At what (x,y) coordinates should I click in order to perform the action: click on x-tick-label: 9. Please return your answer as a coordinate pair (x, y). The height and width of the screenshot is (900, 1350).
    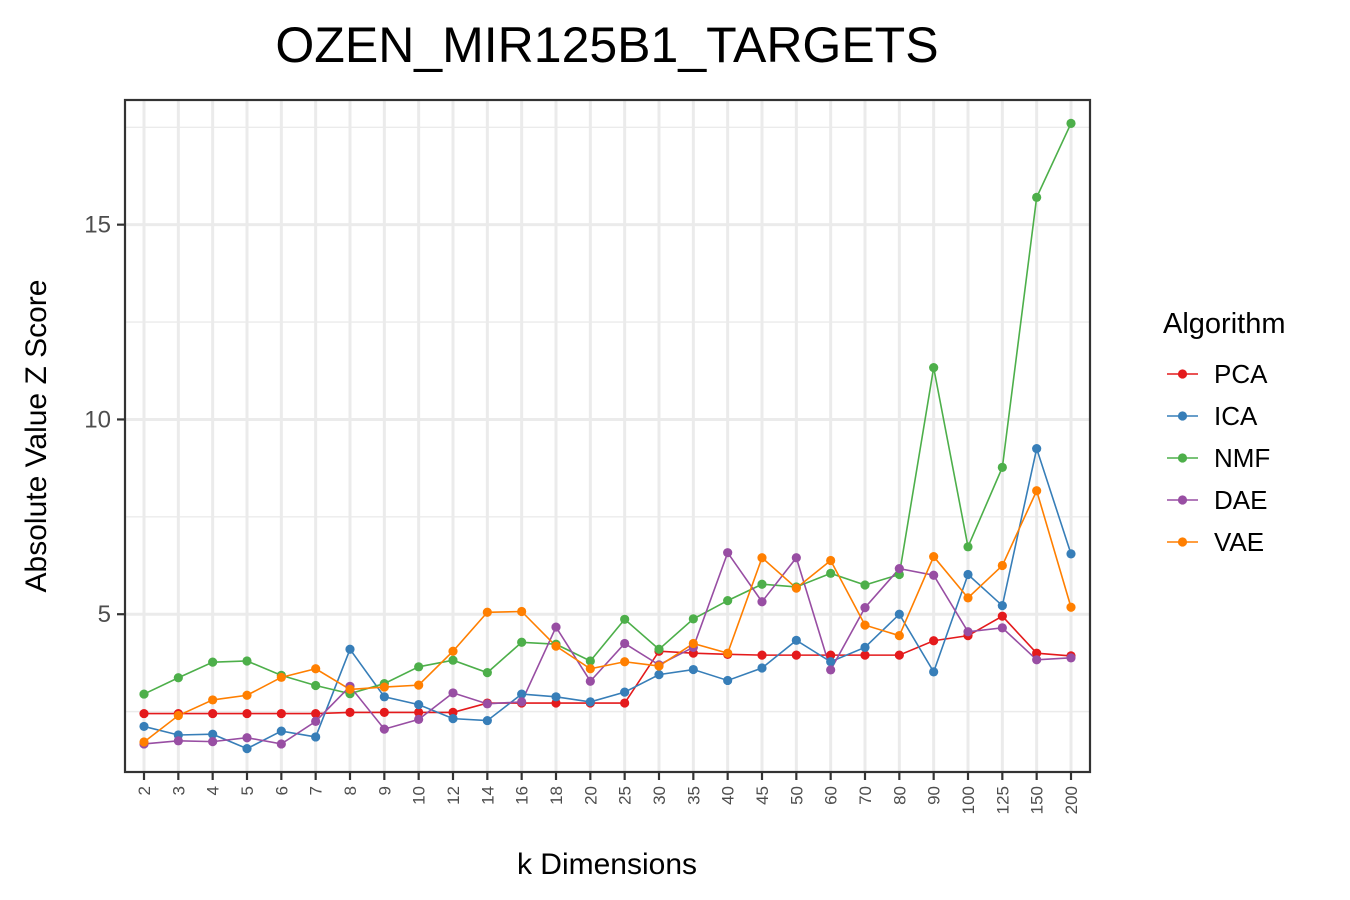
    Looking at the image, I should click on (384, 790).